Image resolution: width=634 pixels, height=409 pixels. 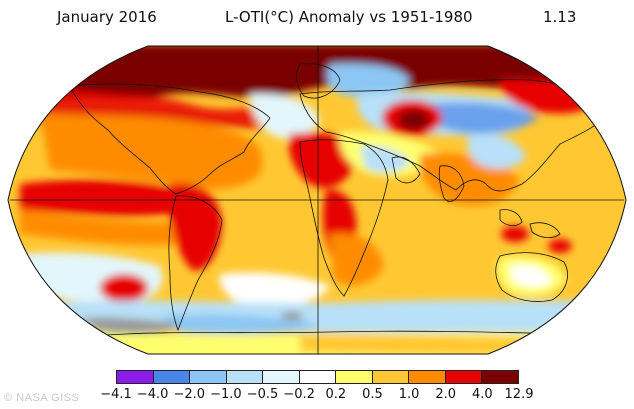 I want to click on legend-tick-label: −2.0, so click(x=189, y=394).